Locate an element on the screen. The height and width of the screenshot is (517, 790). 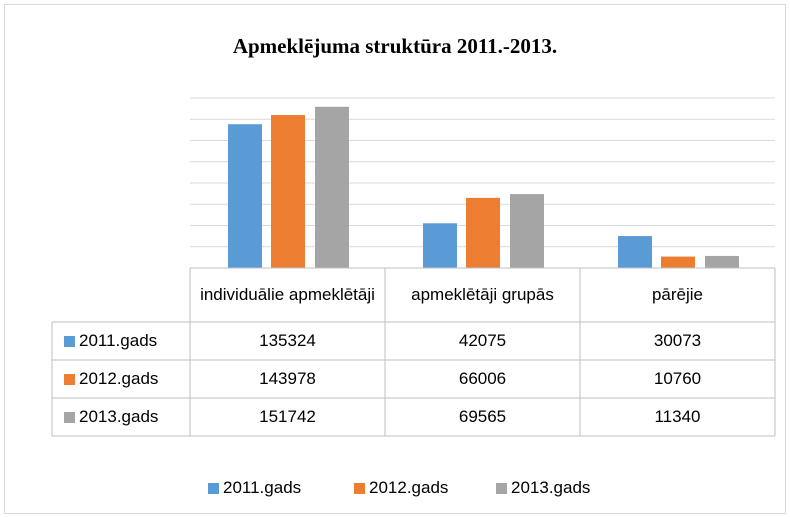
table-value: 42075 is located at coordinates (482, 341).